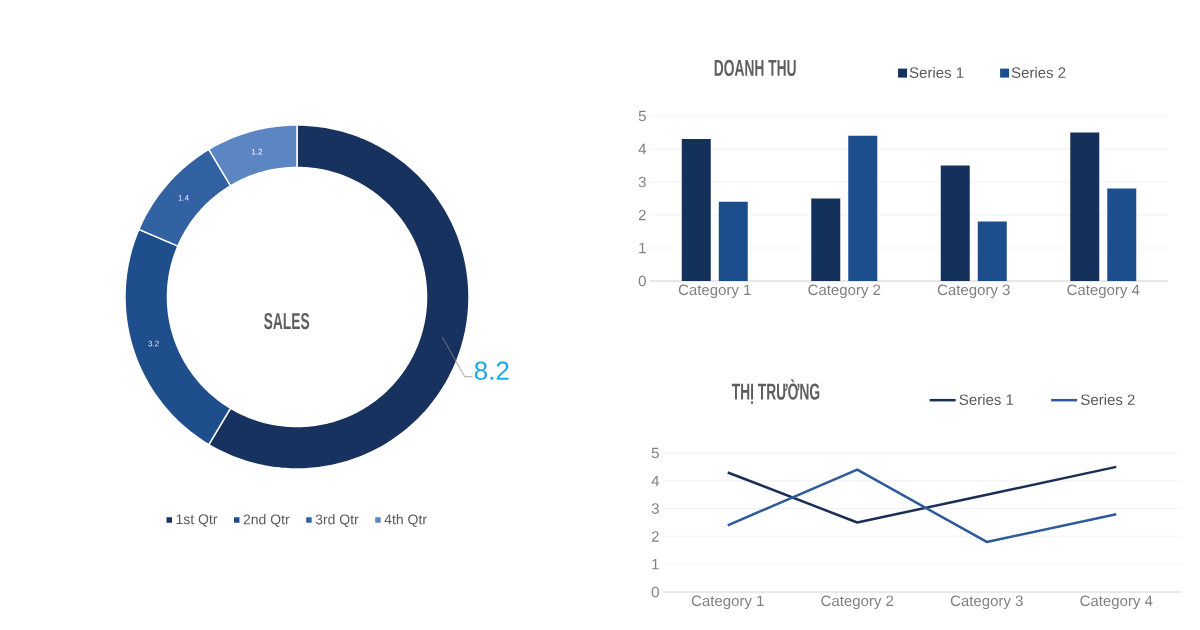 The height and width of the screenshot is (630, 1200). Describe the element at coordinates (257, 151) in the screenshot. I see `data-label: 1.2` at that location.